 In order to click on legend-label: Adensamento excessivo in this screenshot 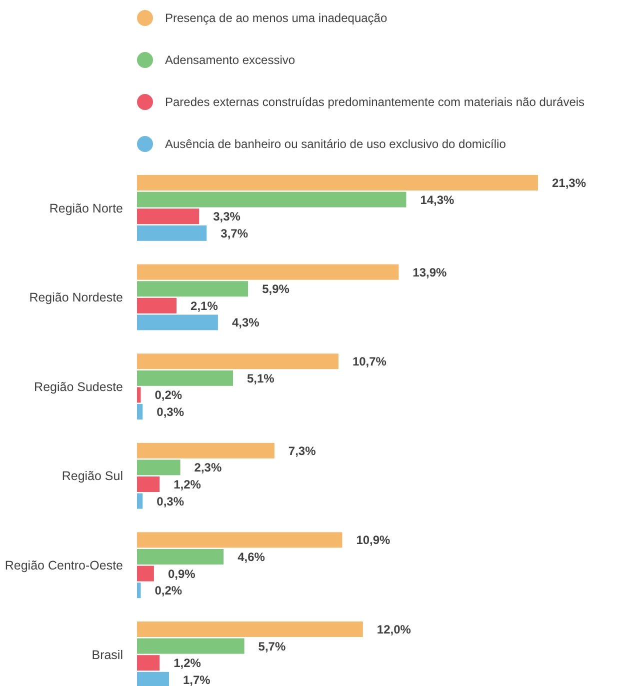, I will do `click(230, 60)`.